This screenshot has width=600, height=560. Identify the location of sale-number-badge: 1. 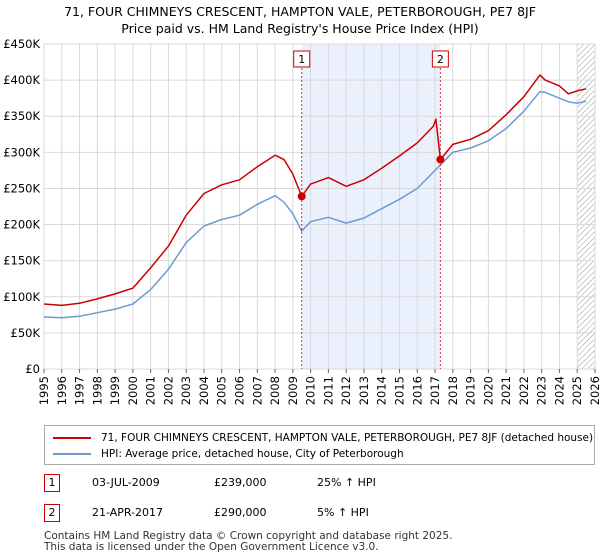
(52, 483).